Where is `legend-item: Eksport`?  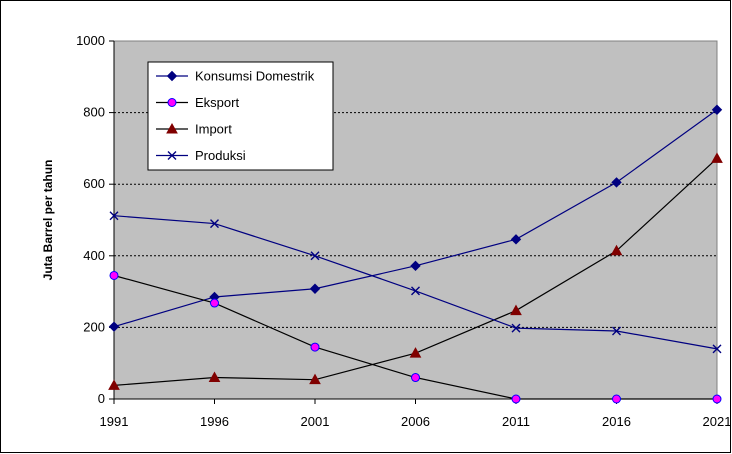
legend-item: Eksport is located at coordinates (197, 102).